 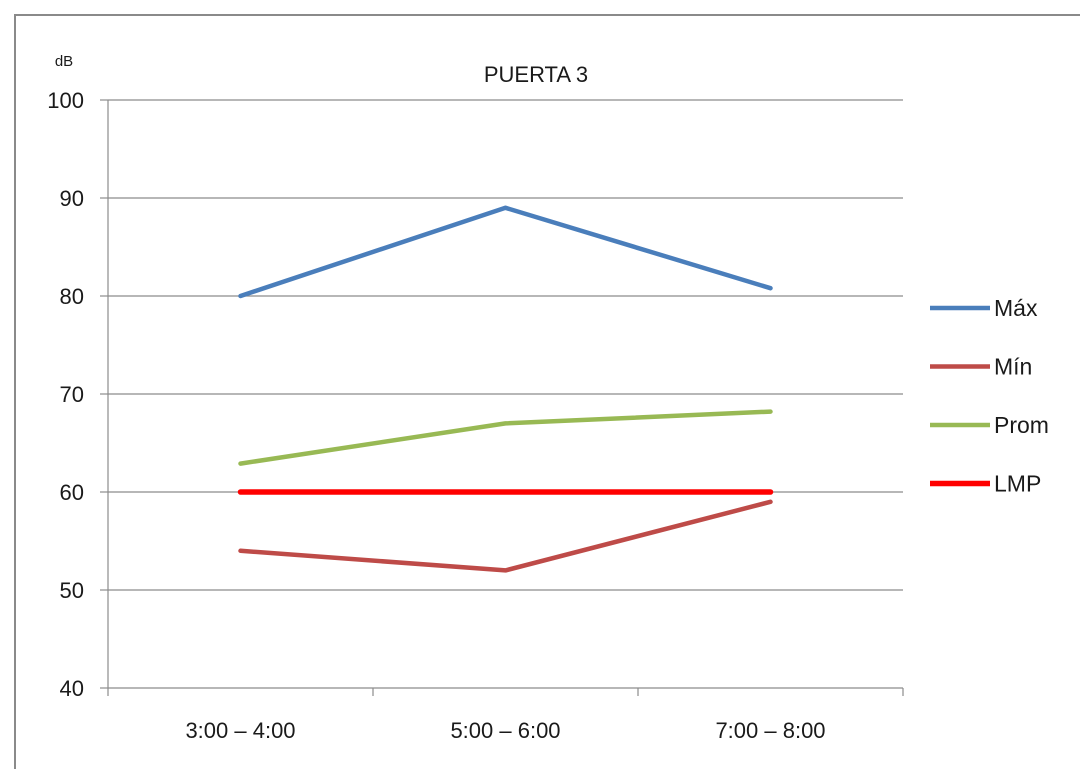 I want to click on y-tick-label: 50, so click(x=72, y=590).